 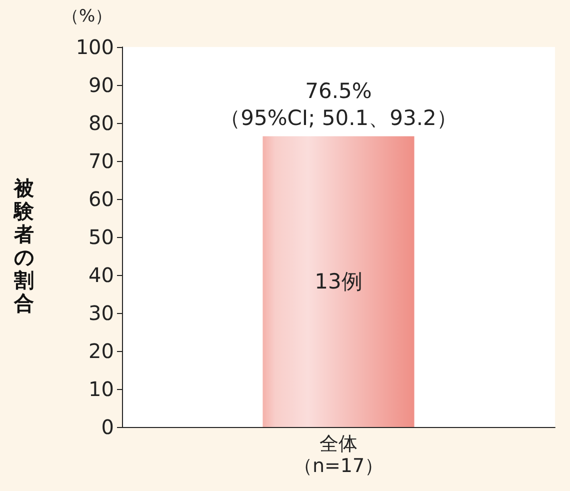 I want to click on y-tick-label: 30, so click(x=101, y=313).